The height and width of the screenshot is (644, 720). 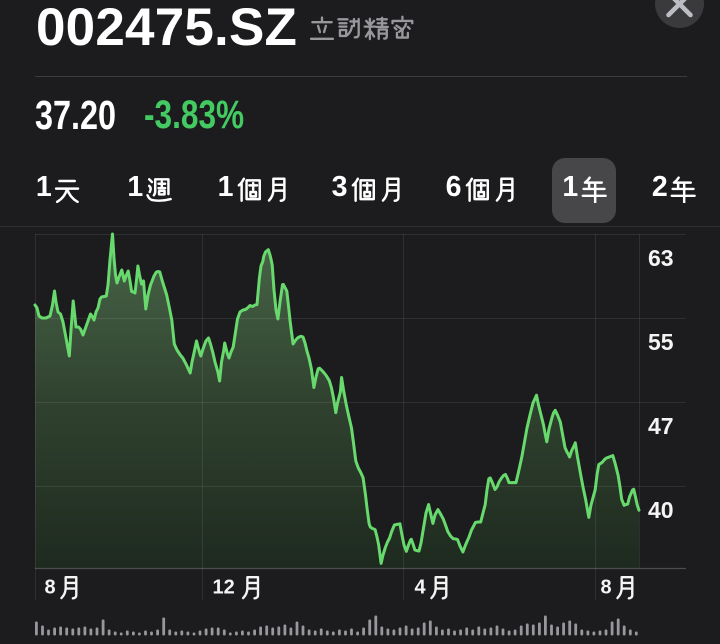 I want to click on svg-text: 4, so click(x=421, y=588).